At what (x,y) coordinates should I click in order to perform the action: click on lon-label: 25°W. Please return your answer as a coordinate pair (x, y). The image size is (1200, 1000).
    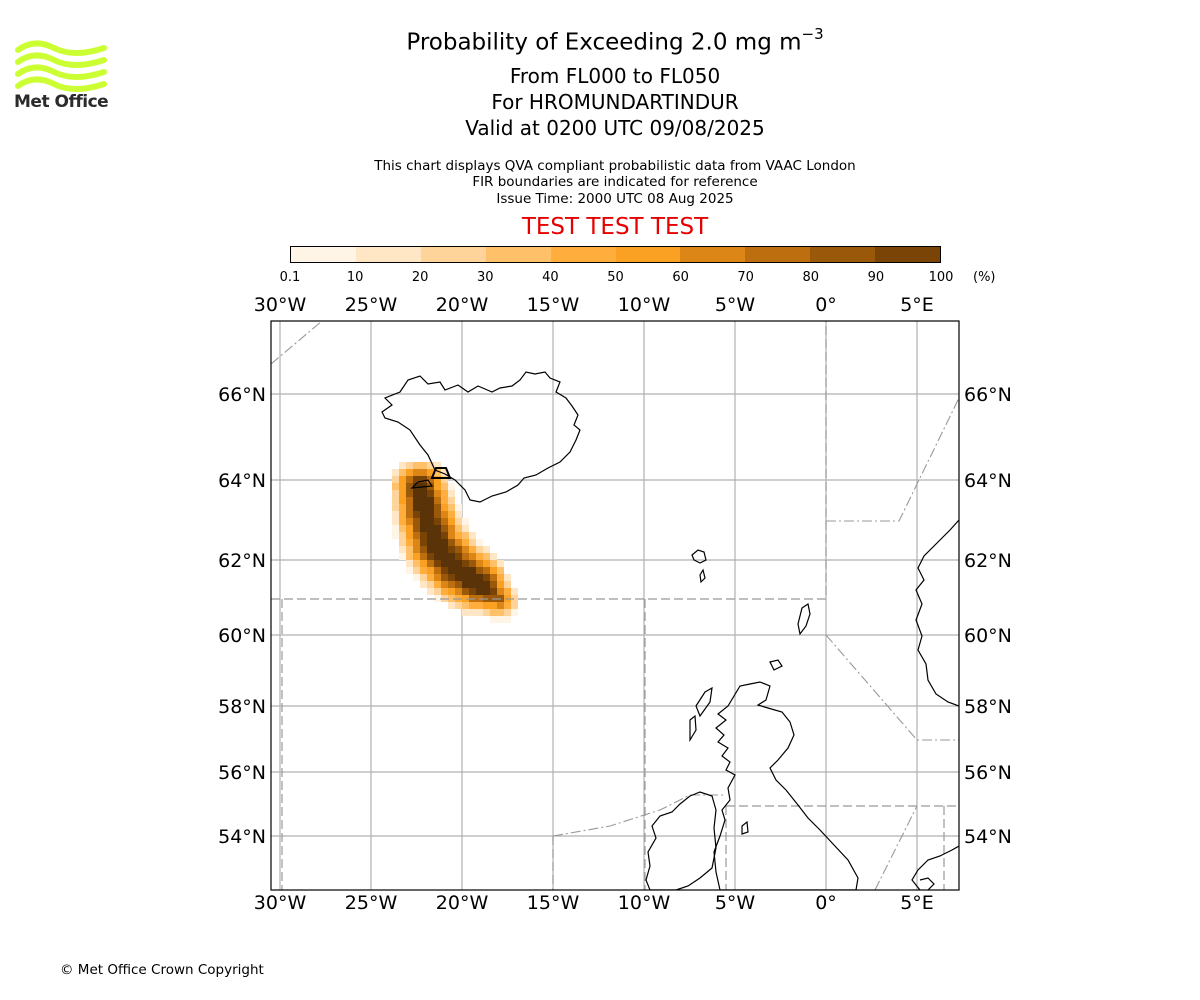
    Looking at the image, I should click on (371, 305).